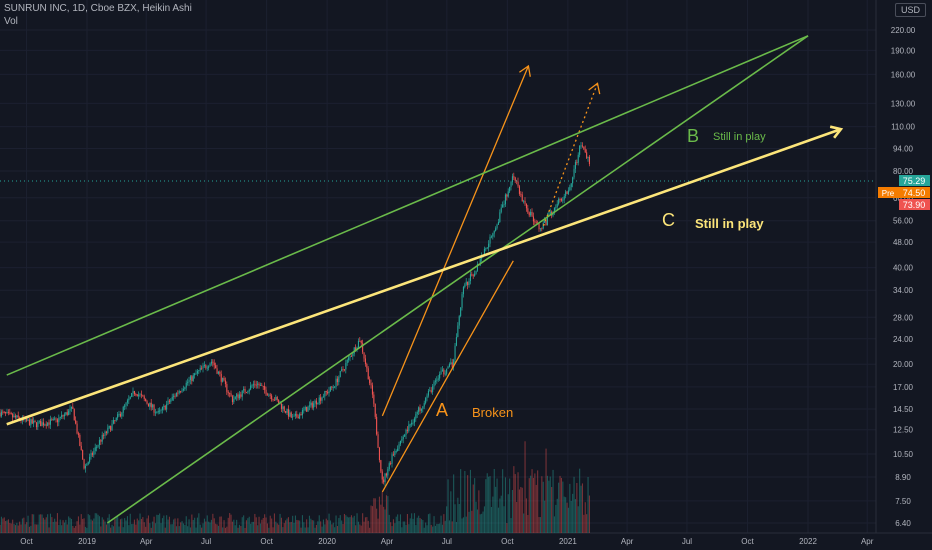 The width and height of the screenshot is (932, 550). What do you see at coordinates (903, 127) in the screenshot?
I see `y-tick-label: 110.00` at bounding box center [903, 127].